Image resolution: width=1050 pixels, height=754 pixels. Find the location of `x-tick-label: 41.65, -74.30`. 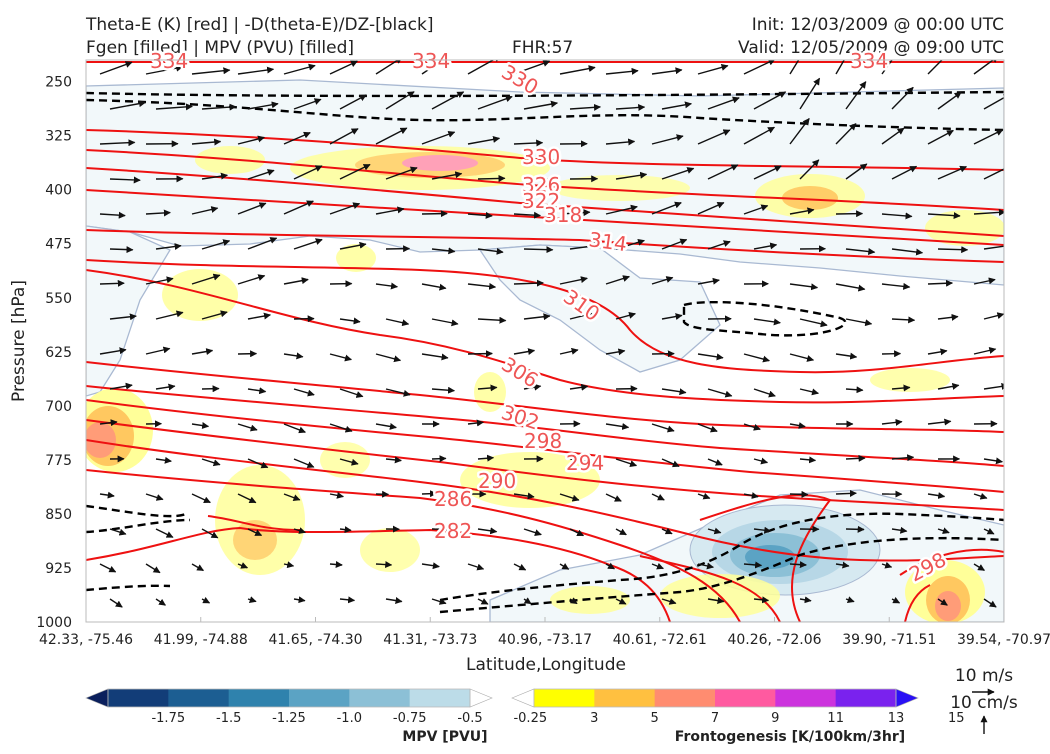

x-tick-label: 41.65, -74.30 is located at coordinates (315, 640).